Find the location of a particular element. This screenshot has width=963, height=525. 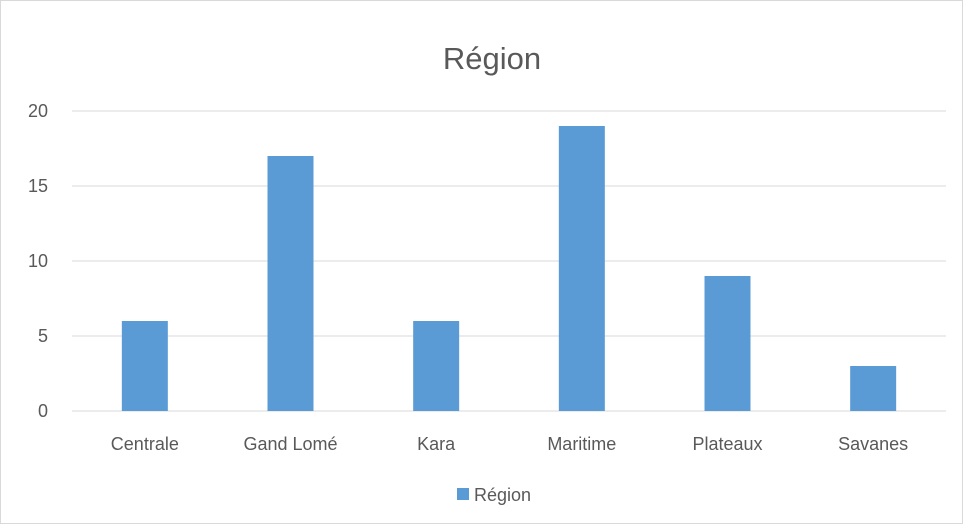

x-tick-label: Gand Lomé is located at coordinates (290, 444).